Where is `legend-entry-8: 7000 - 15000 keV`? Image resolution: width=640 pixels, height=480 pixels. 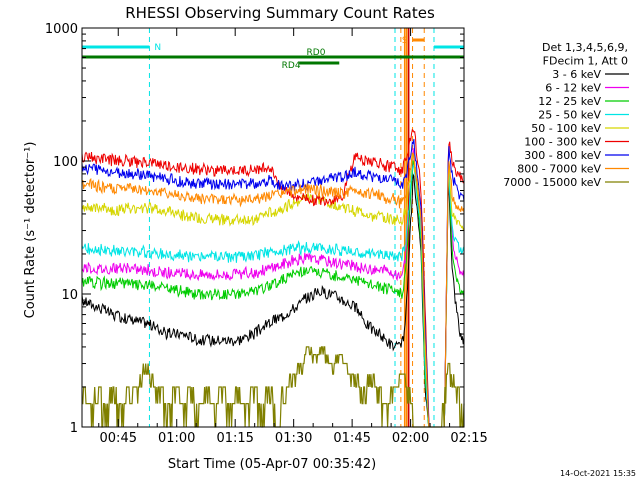 legend-entry-8: 7000 - 15000 keV is located at coordinates (552, 182).